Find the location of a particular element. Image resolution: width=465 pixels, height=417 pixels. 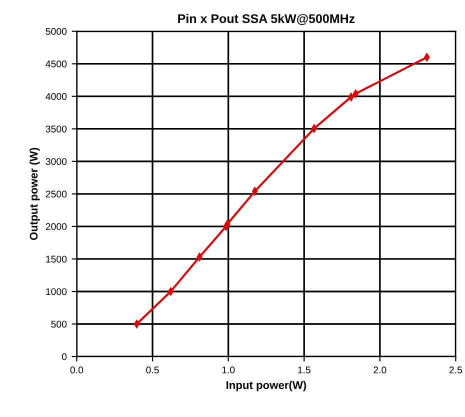

x-axis-title: Input power(W) is located at coordinates (266, 386).